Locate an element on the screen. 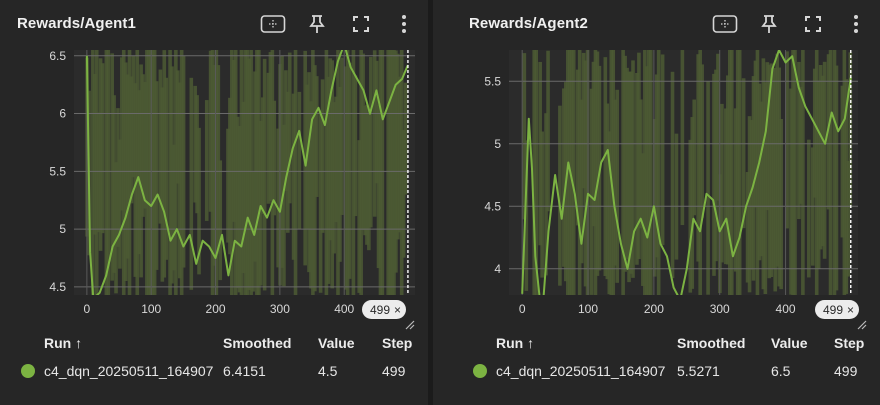  y-tick-label: 6.5 is located at coordinates (57, 56).